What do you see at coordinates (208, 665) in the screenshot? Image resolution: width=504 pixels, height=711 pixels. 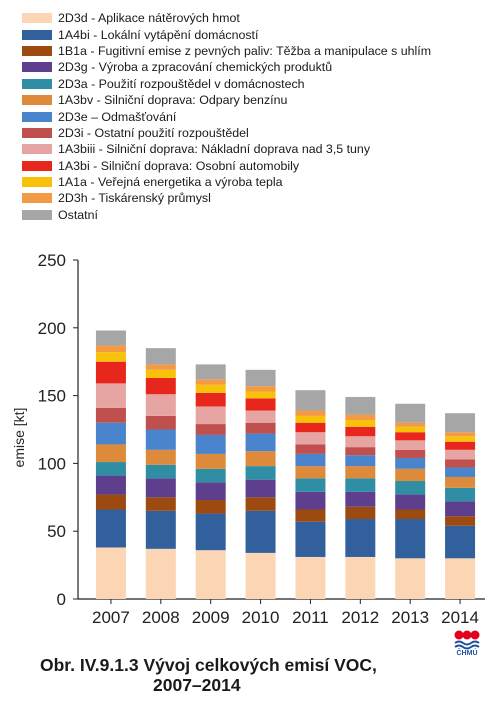 I see `figure-caption-line1: Obr. IV.9.1.3 Vývoj celkových emisí VOC,` at bounding box center [208, 665].